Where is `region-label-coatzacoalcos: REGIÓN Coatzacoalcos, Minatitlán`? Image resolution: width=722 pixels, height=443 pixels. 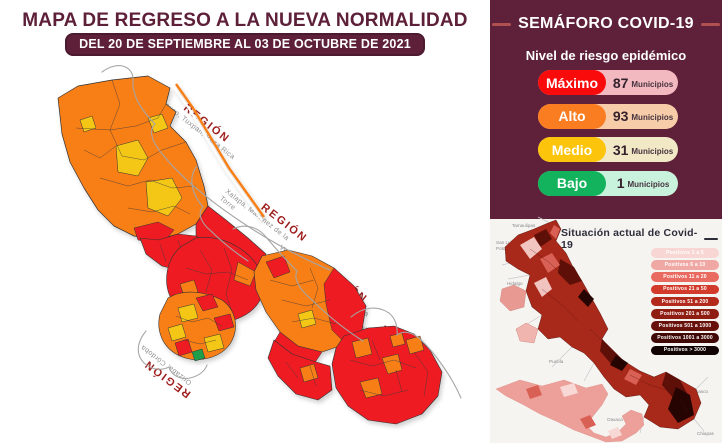
region-label-coatzacoalcos: REGIÓN Coatzacoalcos, Minatitlán is located at coordinates (391, 346).